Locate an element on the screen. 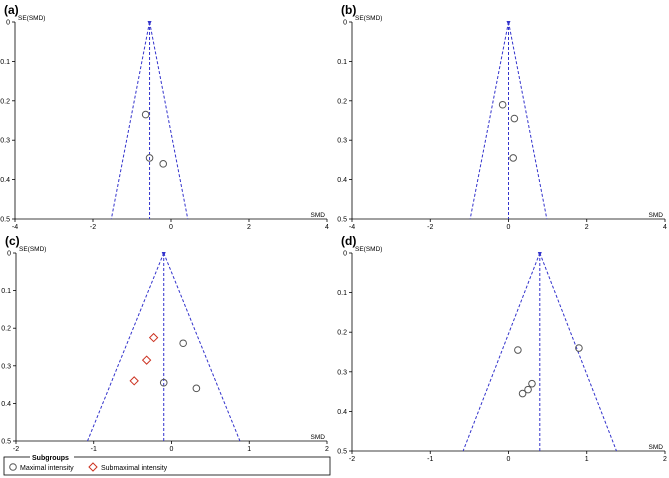  legend-title: Subgroups is located at coordinates (50, 458).